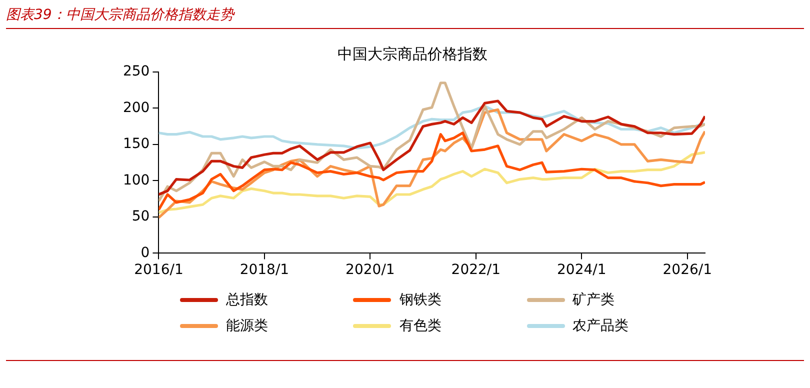 This screenshot has width=810, height=388. What do you see at coordinates (420, 300) in the screenshot?
I see `legend-label: 钢铁类` at bounding box center [420, 300].